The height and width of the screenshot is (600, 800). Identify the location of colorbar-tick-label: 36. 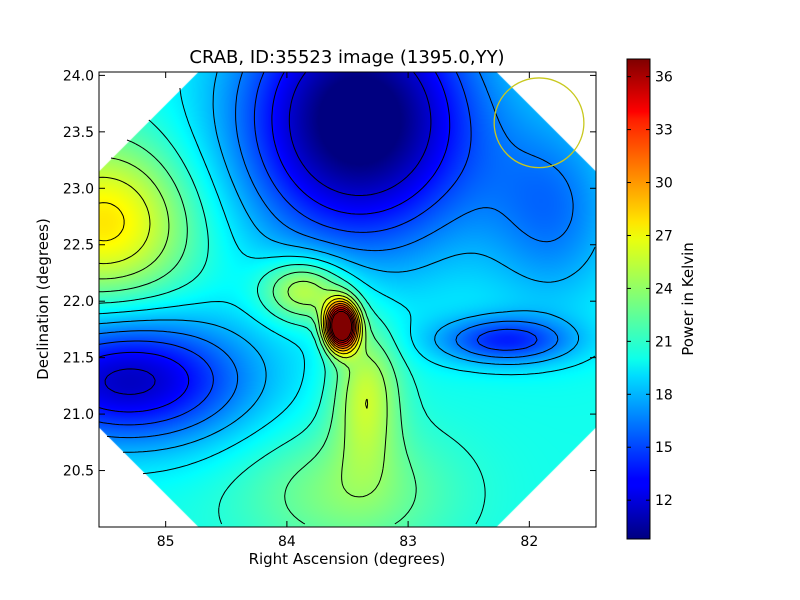
(664, 78).